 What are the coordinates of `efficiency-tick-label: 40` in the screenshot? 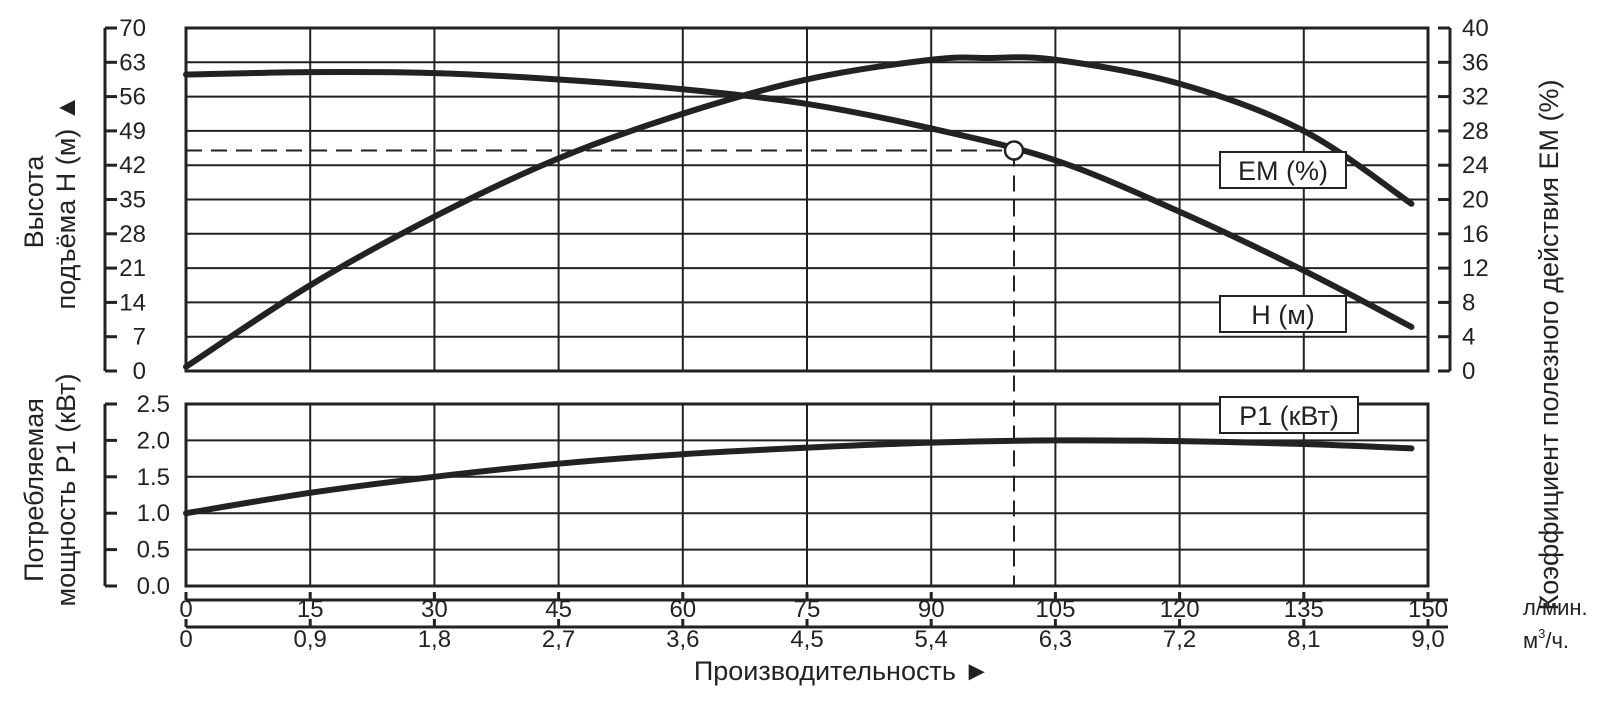 It's located at (1475, 28).